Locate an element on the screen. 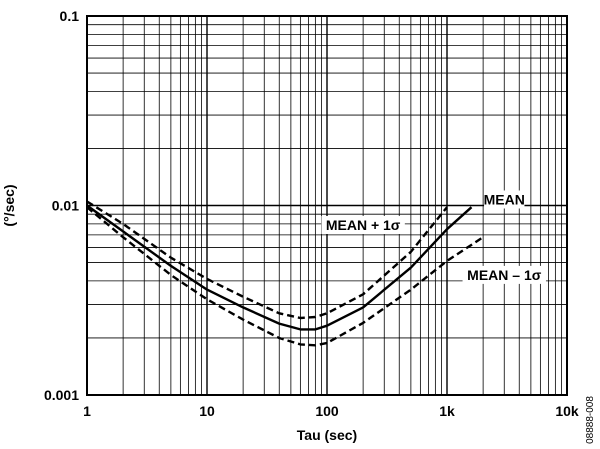 This screenshot has width=600, height=449. x-tick-label: 10 is located at coordinates (207, 411).